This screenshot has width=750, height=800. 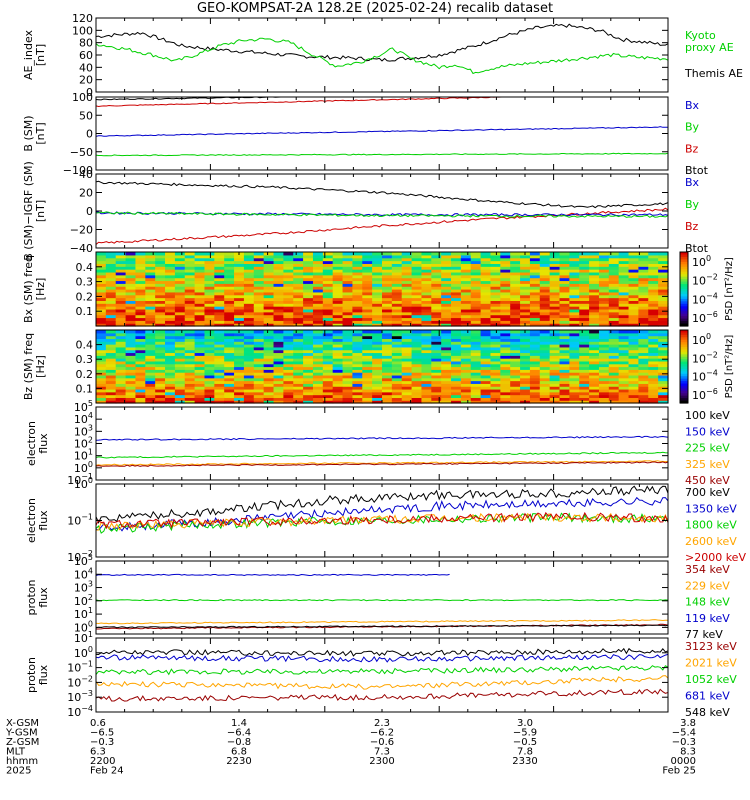 What do you see at coordinates (684, 332) in the screenshot?
I see `colorbar-segment` at bounding box center [684, 332].